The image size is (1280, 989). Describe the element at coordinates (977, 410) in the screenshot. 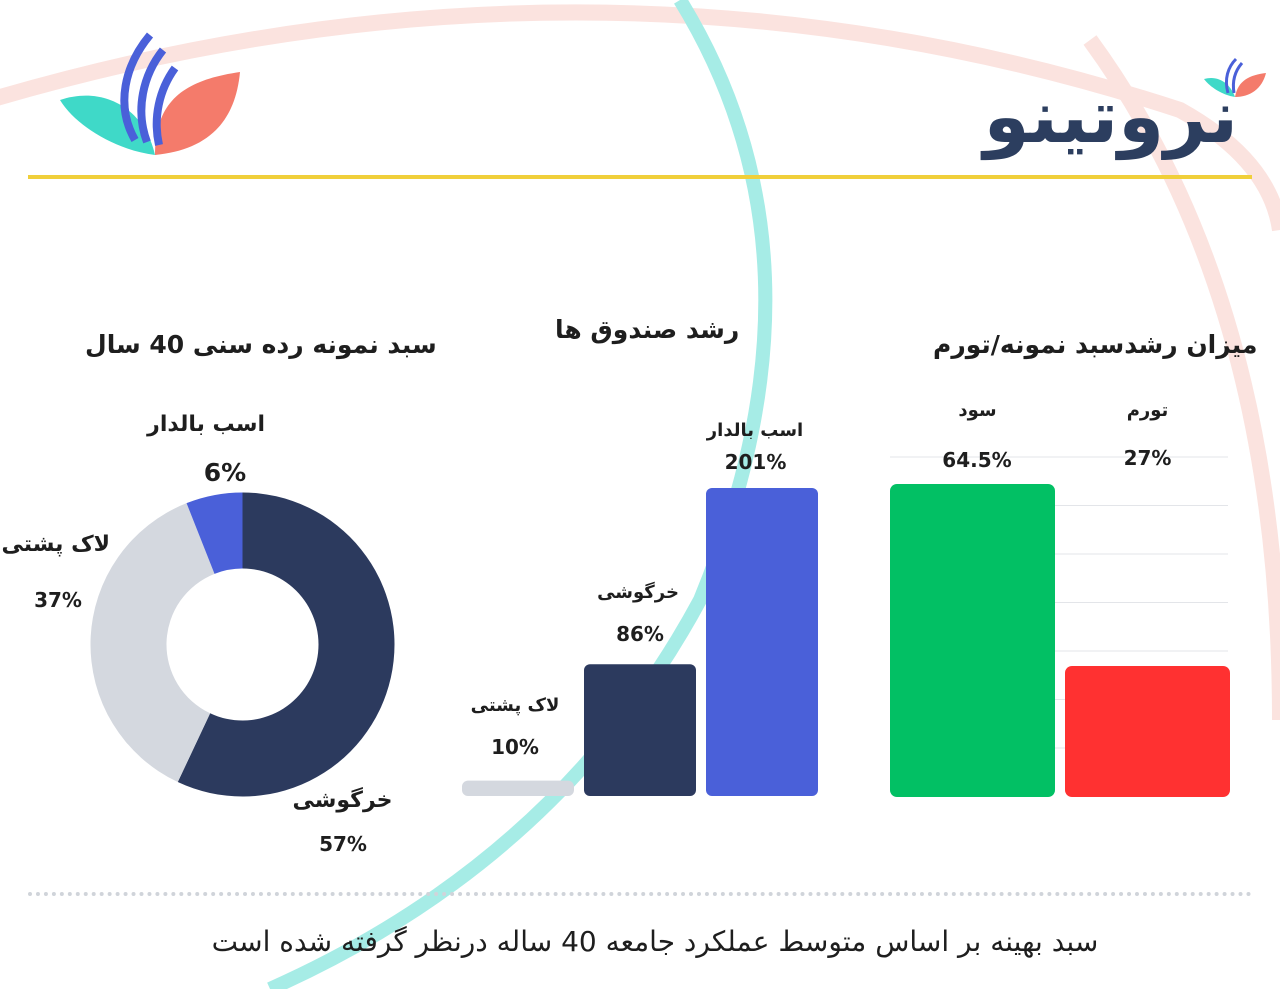

I see `profit-label: سود` at that location.